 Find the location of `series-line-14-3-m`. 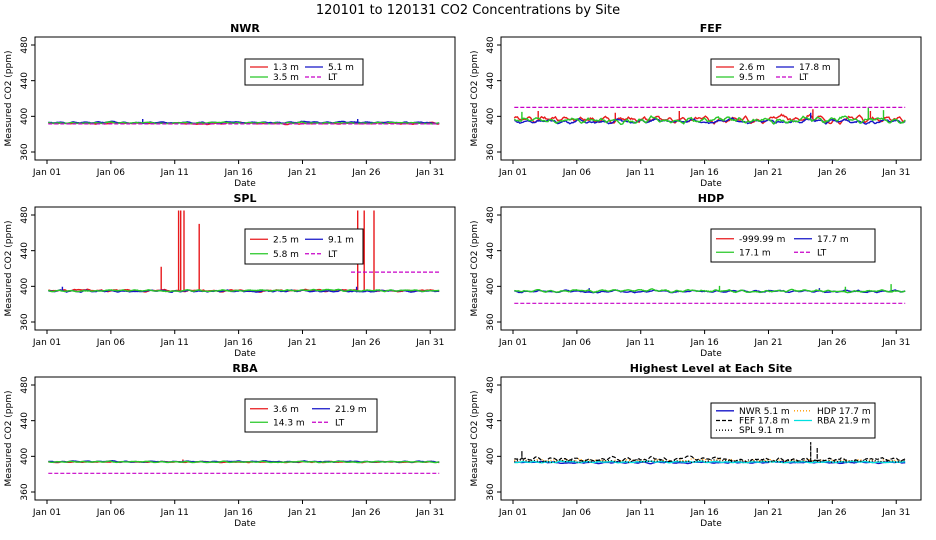

series-line-14-3-m is located at coordinates (244, 462).